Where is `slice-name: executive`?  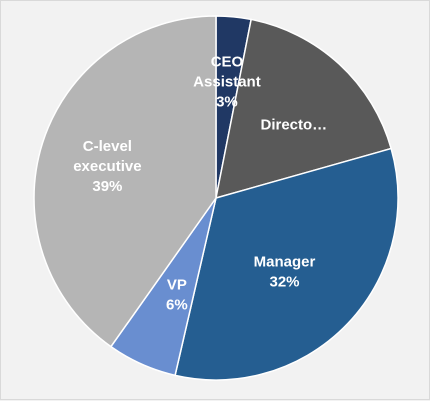 slice-name: executive is located at coordinates (107, 166).